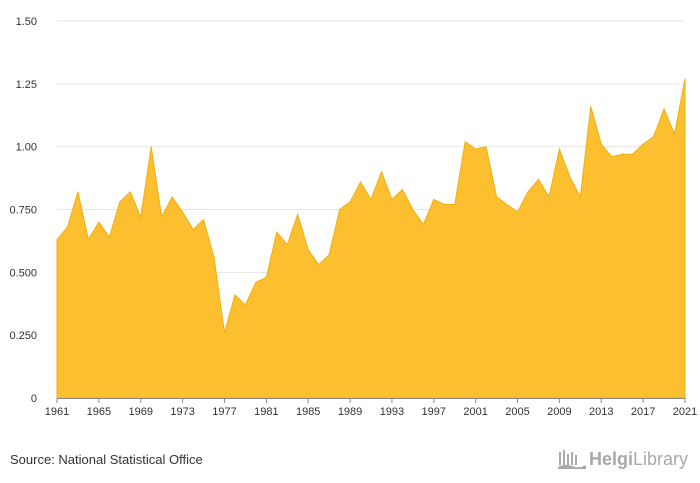  What do you see at coordinates (434, 412) in the screenshot?
I see `x-tick-label: 1997` at bounding box center [434, 412].